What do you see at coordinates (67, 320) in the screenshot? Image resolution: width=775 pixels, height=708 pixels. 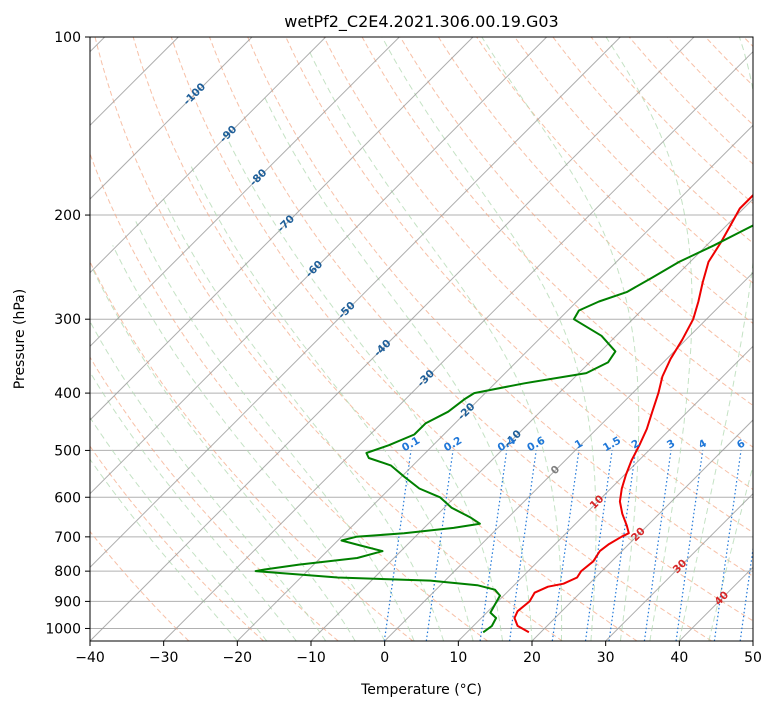 I see `y-tick-label: 300` at bounding box center [67, 320].